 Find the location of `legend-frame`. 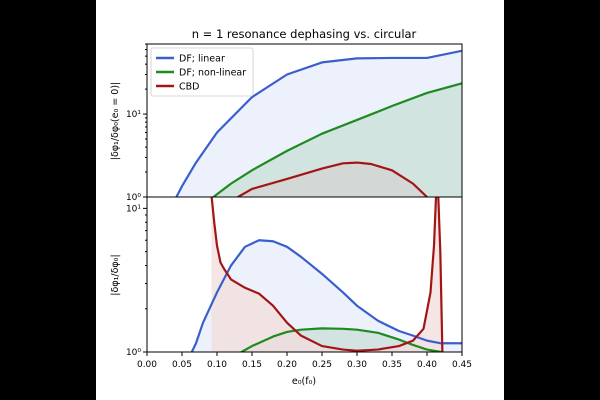

legend-frame is located at coordinates (202, 72).